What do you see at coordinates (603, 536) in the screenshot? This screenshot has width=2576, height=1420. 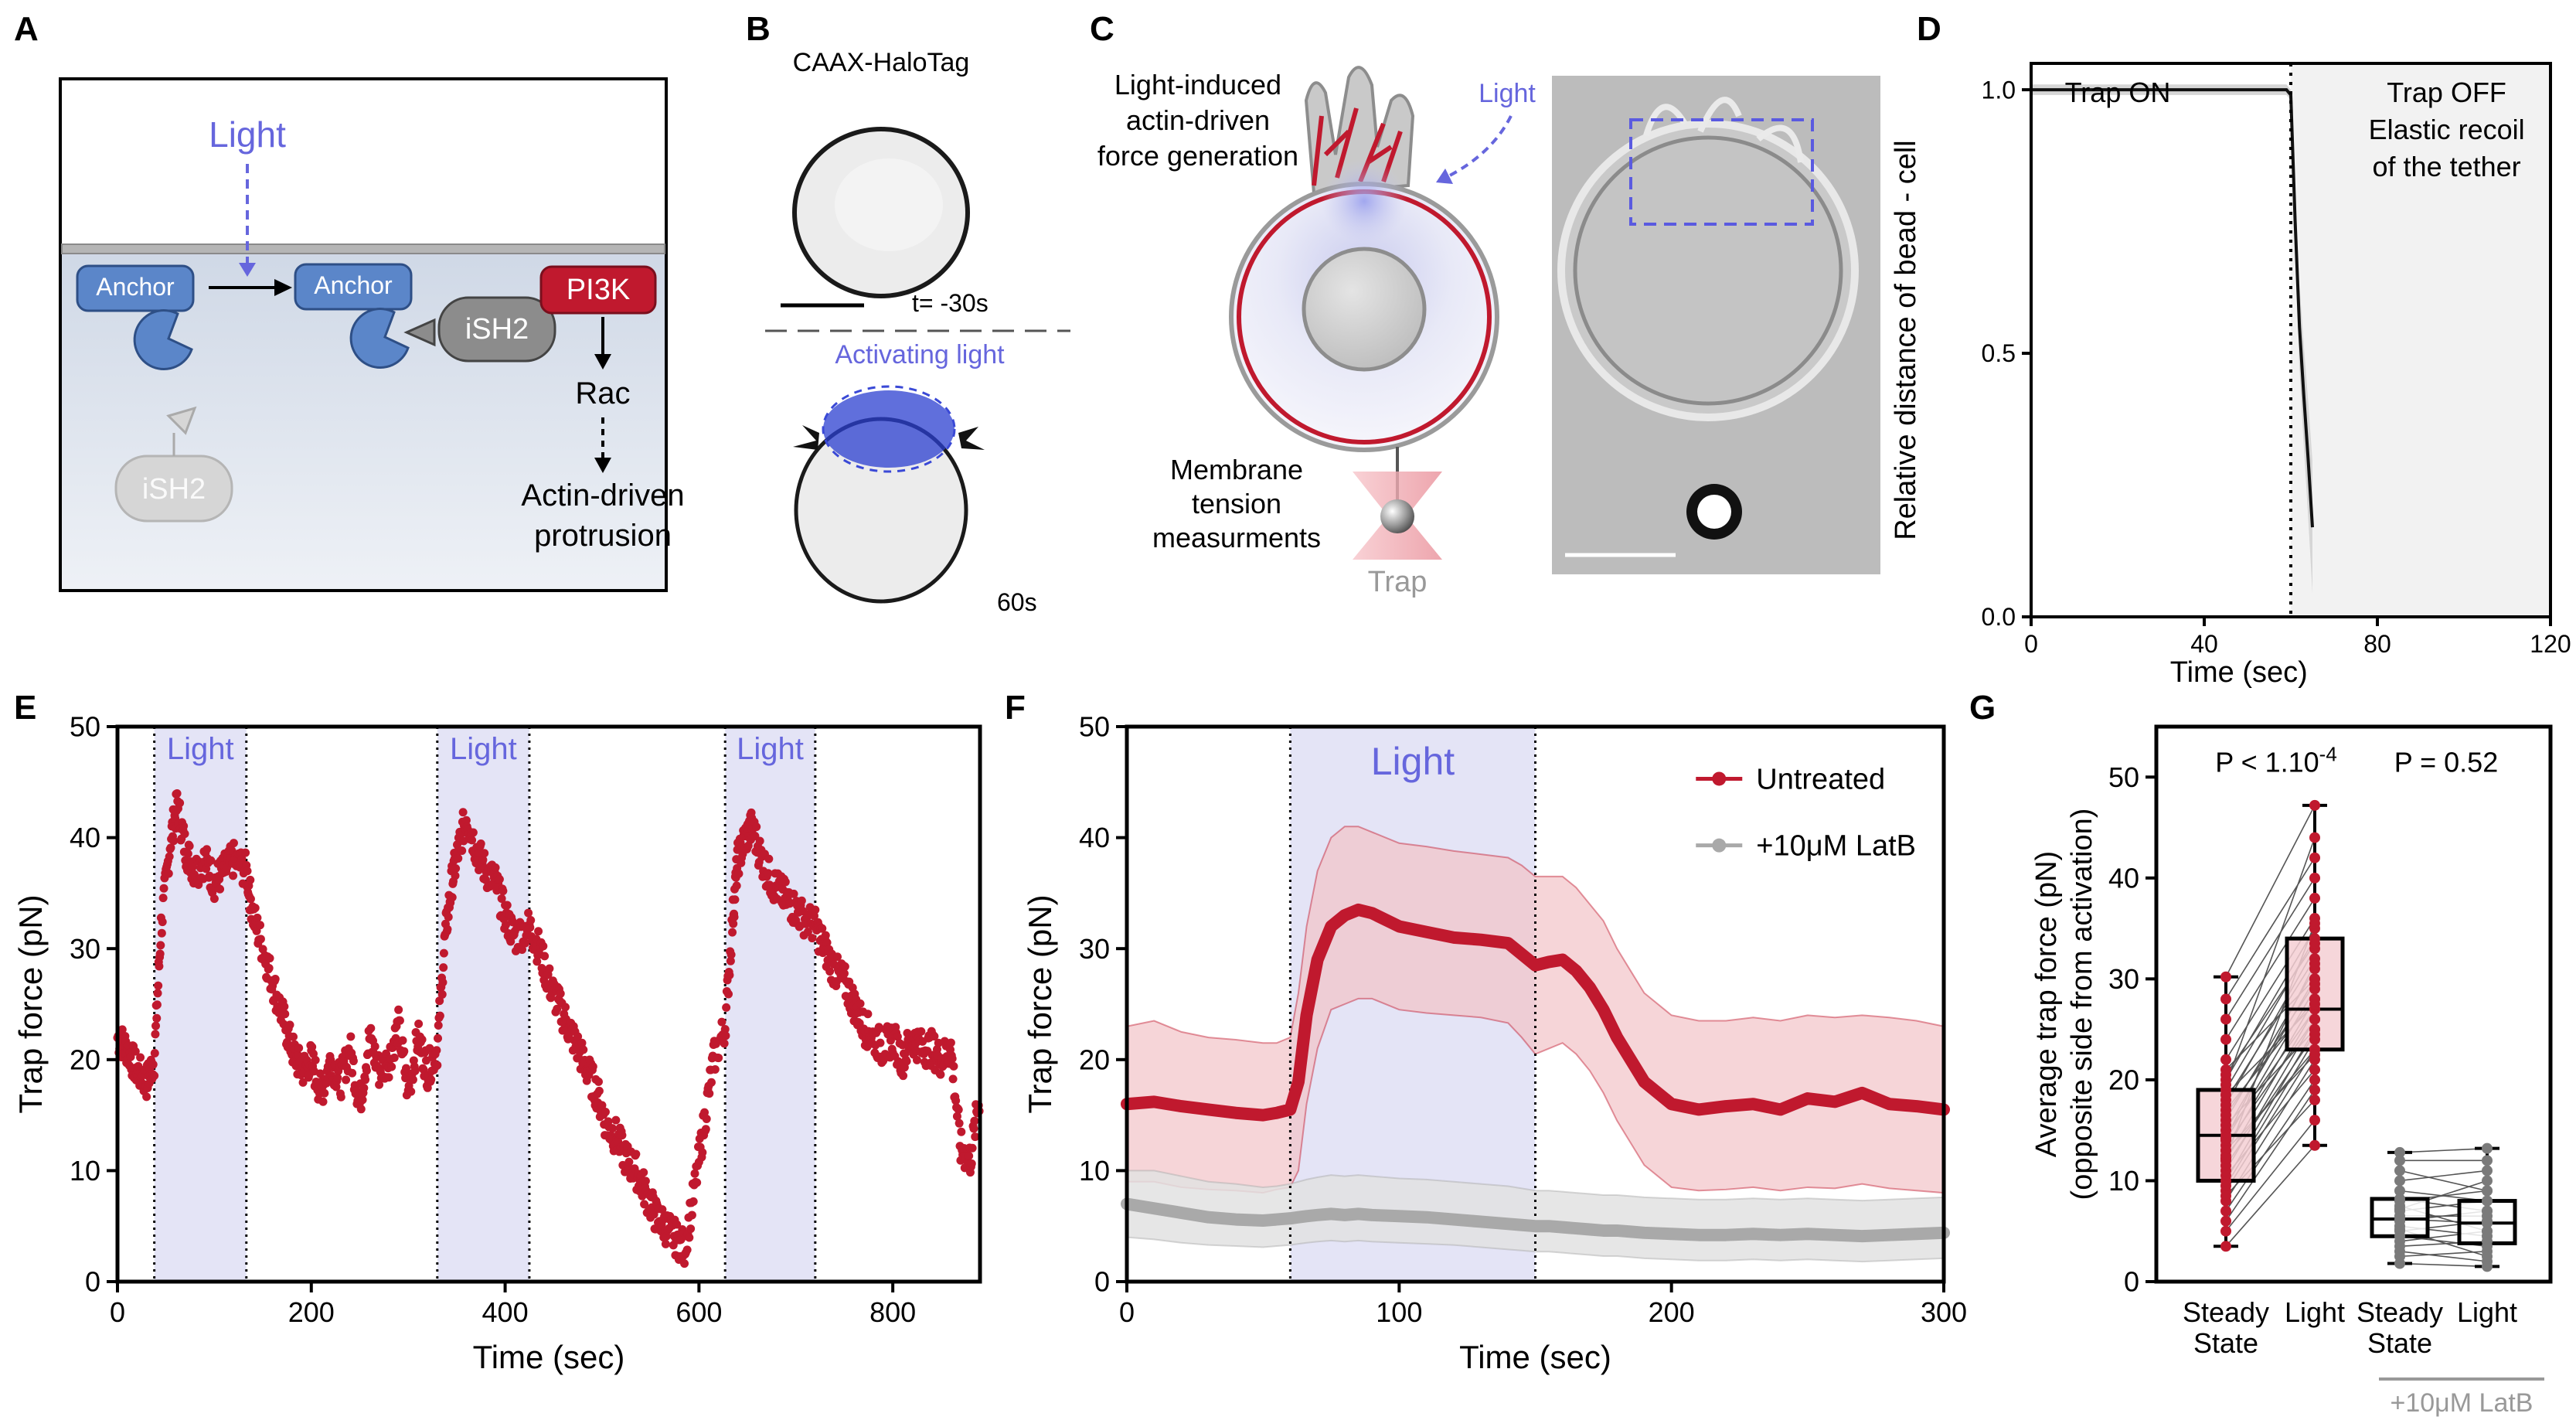 I see `outcome-label-2: protrusion` at bounding box center [603, 536].